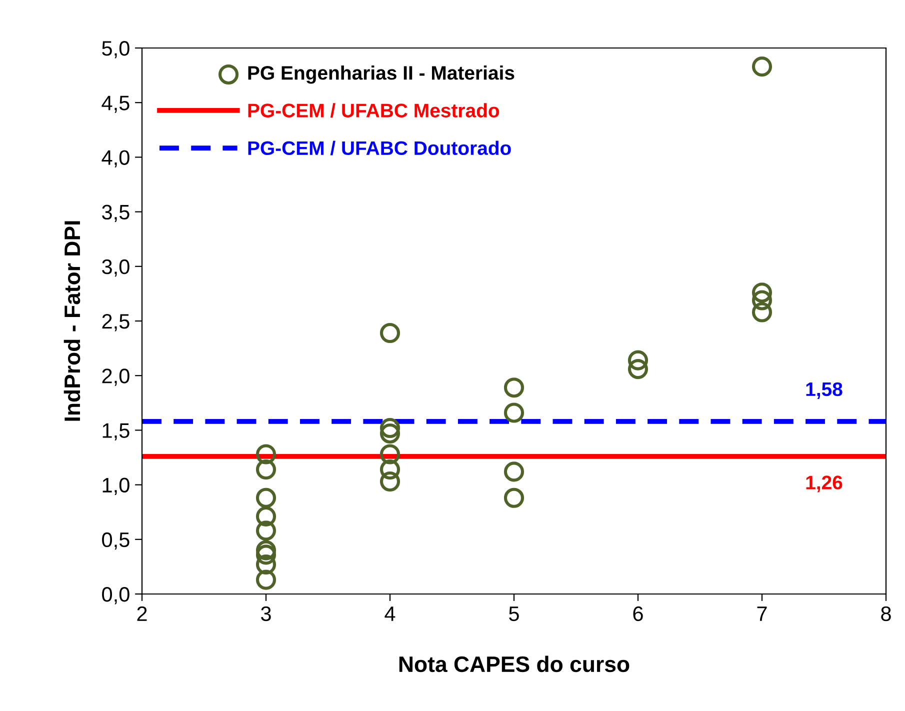 This screenshot has width=905, height=711. Describe the element at coordinates (824, 390) in the screenshot. I see `annotation: 1,58` at that location.